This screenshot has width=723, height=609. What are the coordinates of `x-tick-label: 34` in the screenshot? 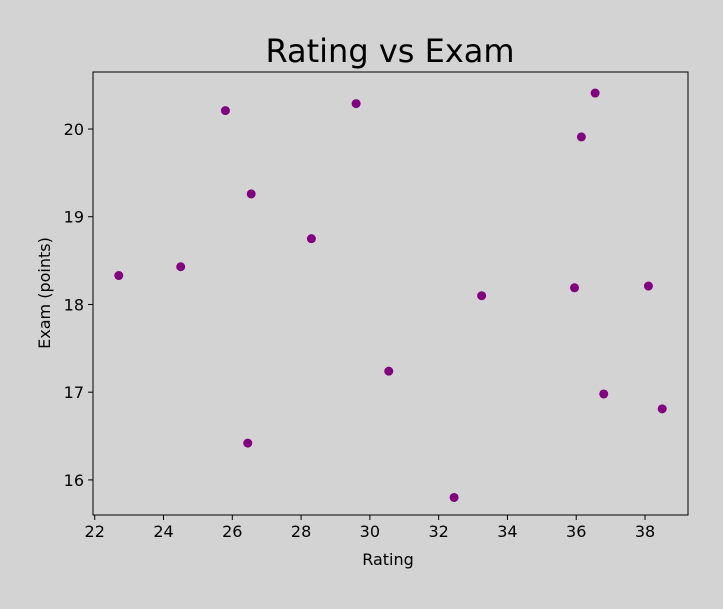 It's located at (507, 531).